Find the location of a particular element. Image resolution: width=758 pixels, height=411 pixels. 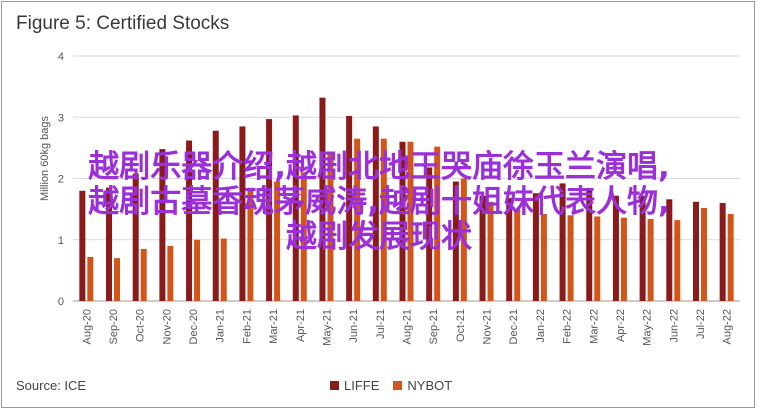

x-tick-label: Jul-21 is located at coordinates (381, 324).